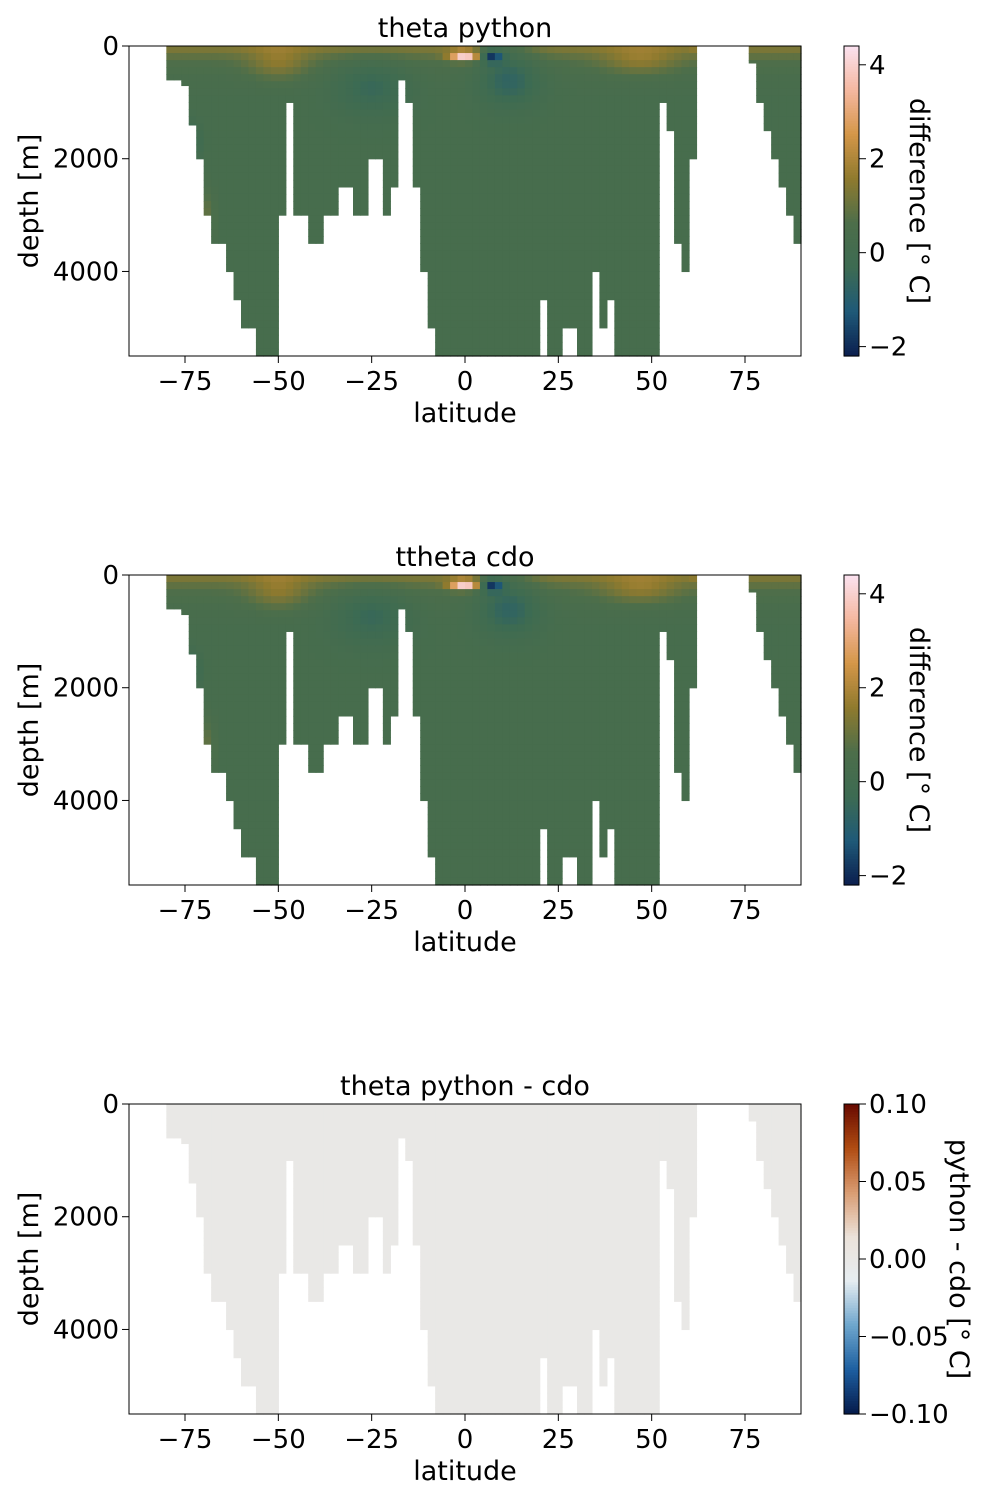  What do you see at coordinates (851, 201) in the screenshot?
I see `colorbar-frame` at bounding box center [851, 201].